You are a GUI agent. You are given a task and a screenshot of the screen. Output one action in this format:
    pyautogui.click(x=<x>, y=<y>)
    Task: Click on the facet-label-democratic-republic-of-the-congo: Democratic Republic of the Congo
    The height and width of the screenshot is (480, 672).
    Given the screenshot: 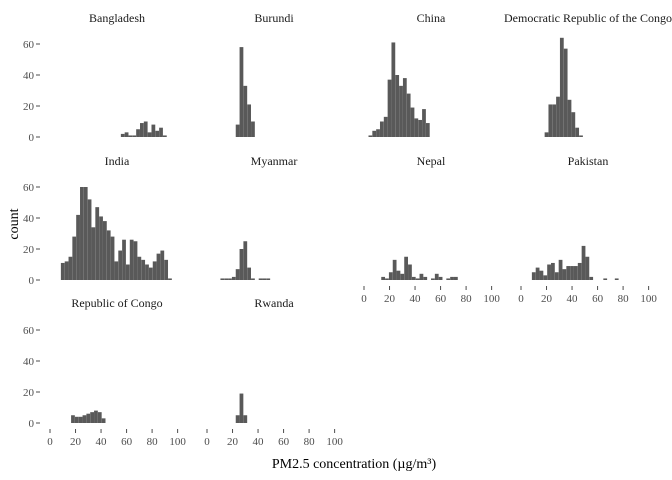 What is the action you would take?
    pyautogui.click(x=588, y=18)
    